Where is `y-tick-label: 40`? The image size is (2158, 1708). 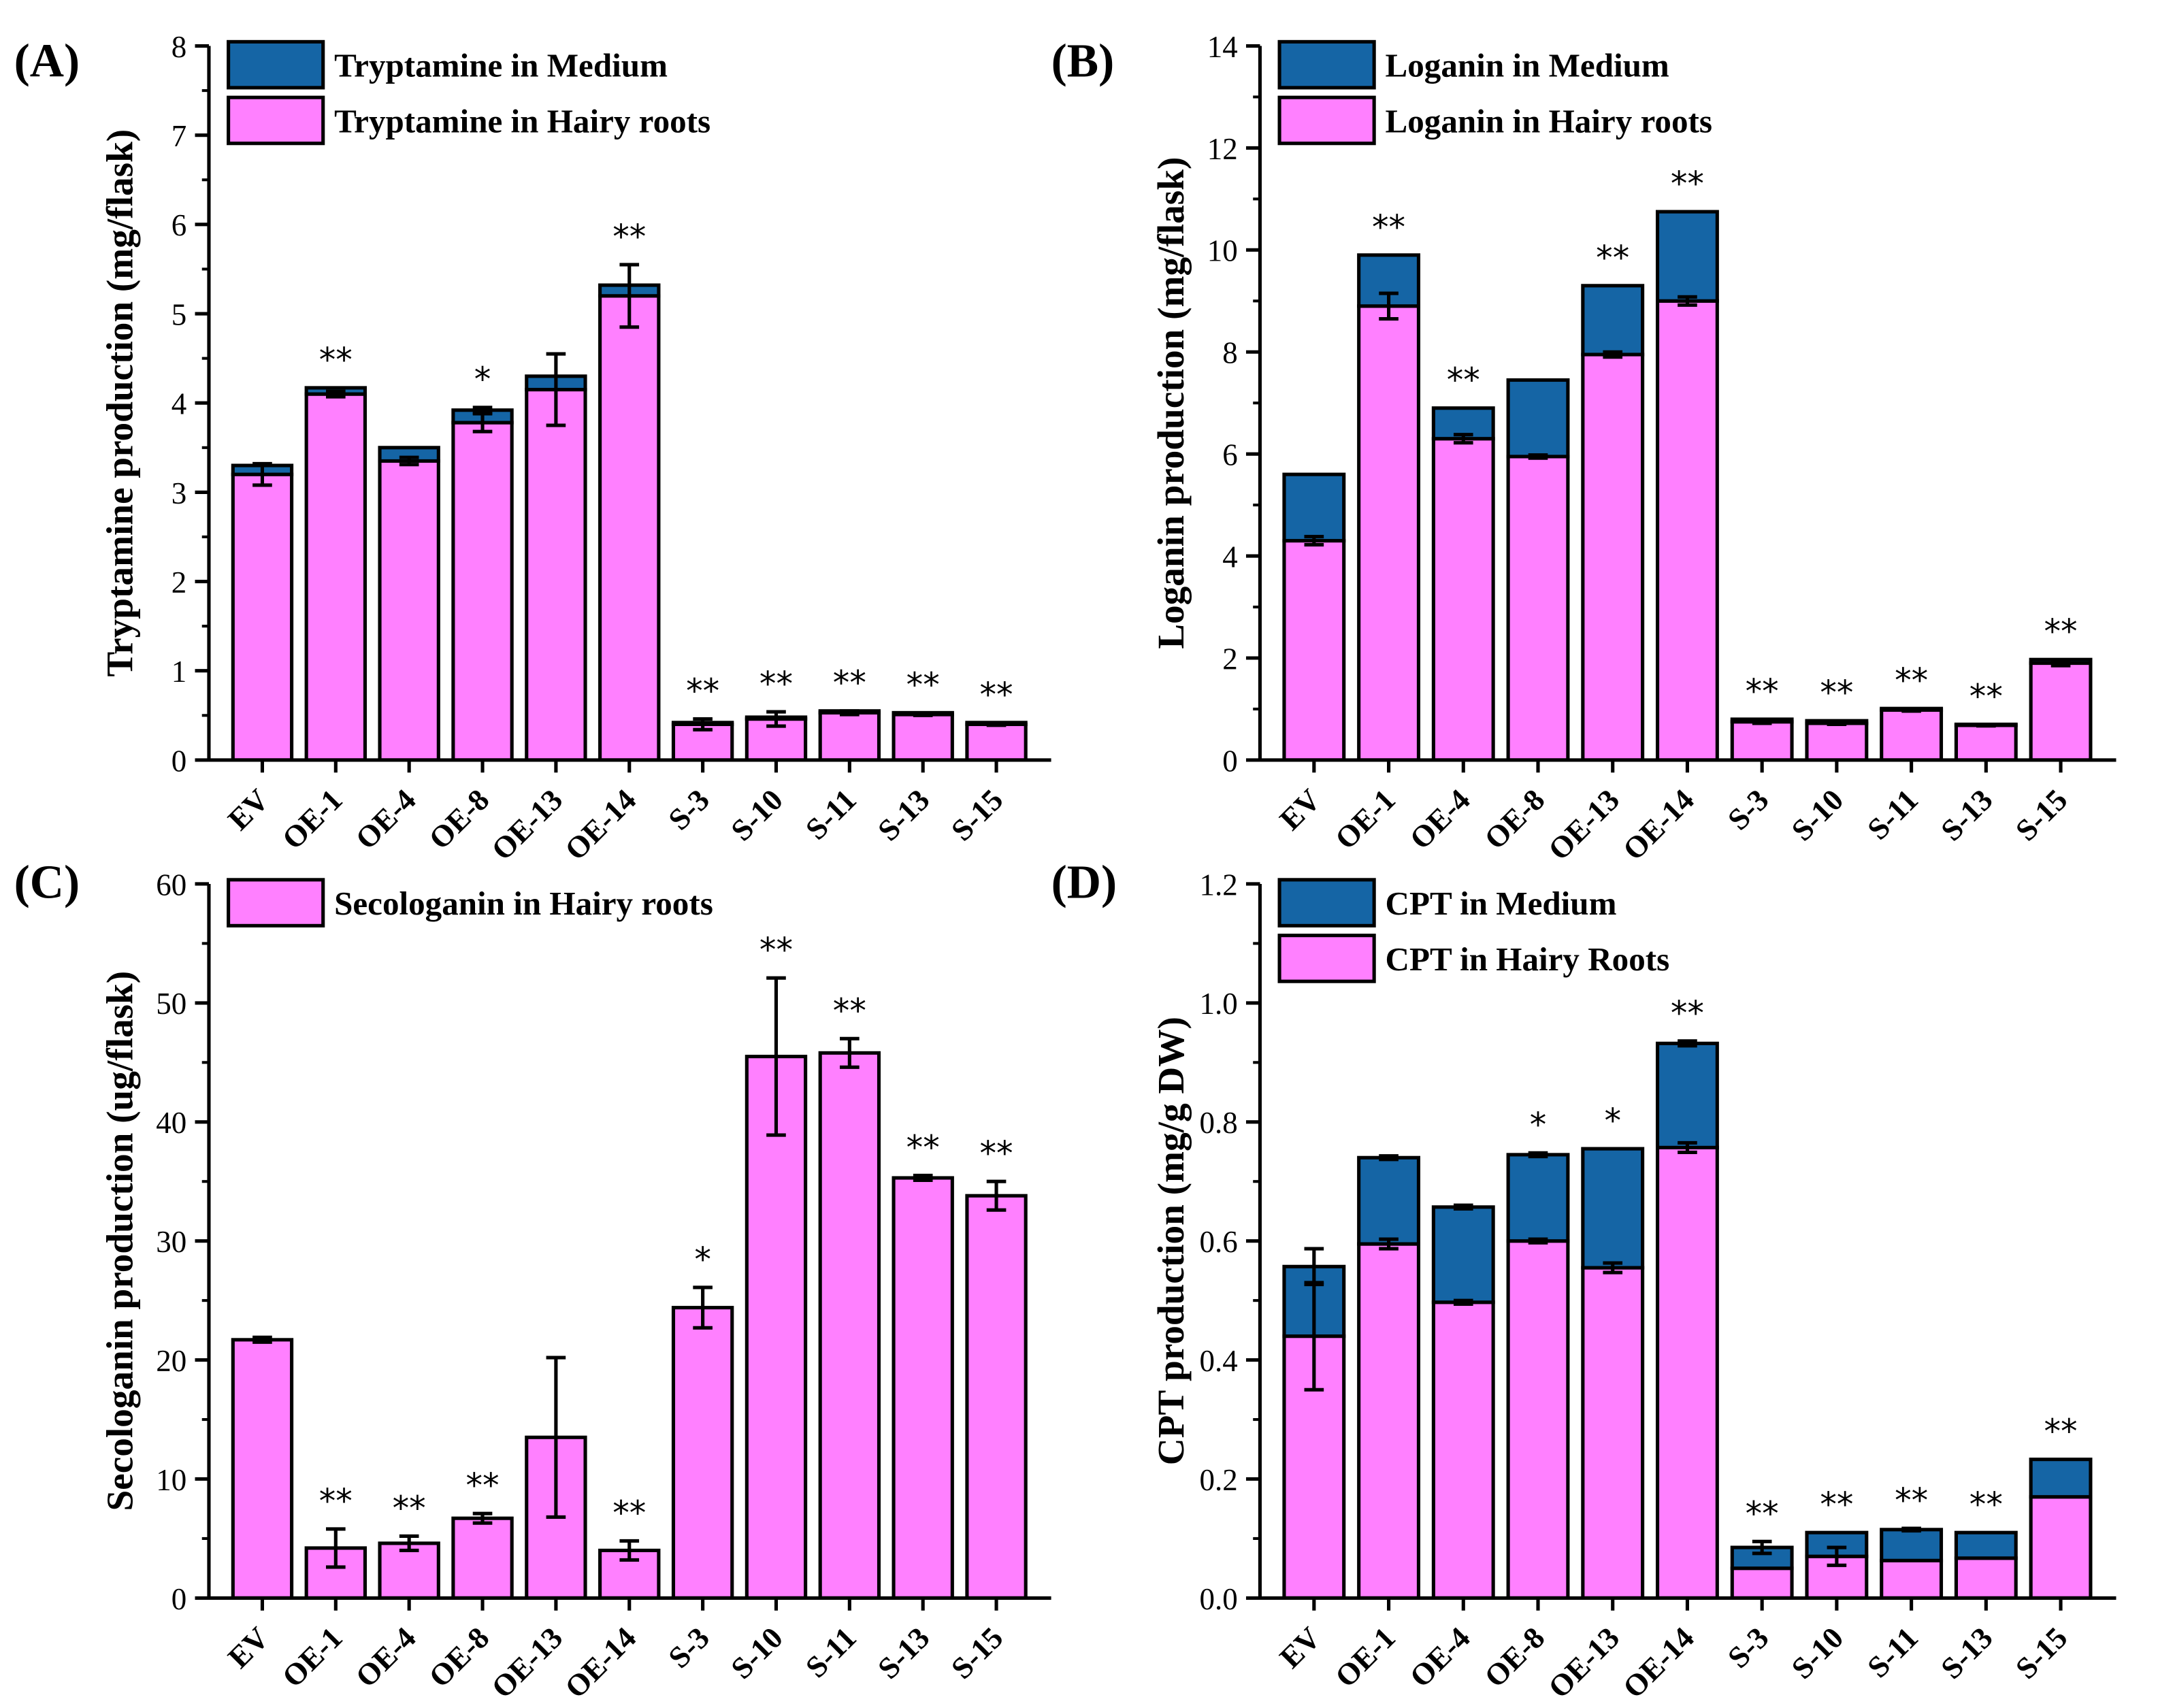
y-tick-label: 40 is located at coordinates (171, 1123).